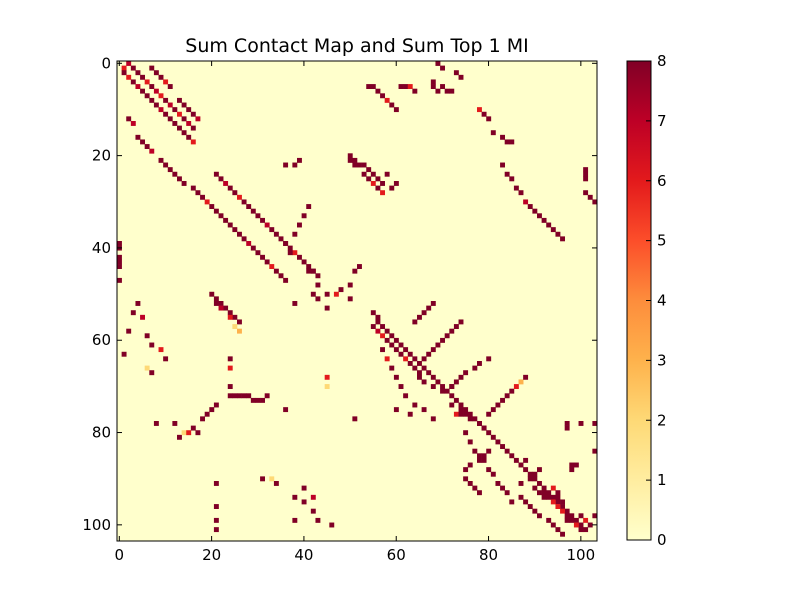  I want to click on colorbar-tick-label: 6, so click(662, 181).